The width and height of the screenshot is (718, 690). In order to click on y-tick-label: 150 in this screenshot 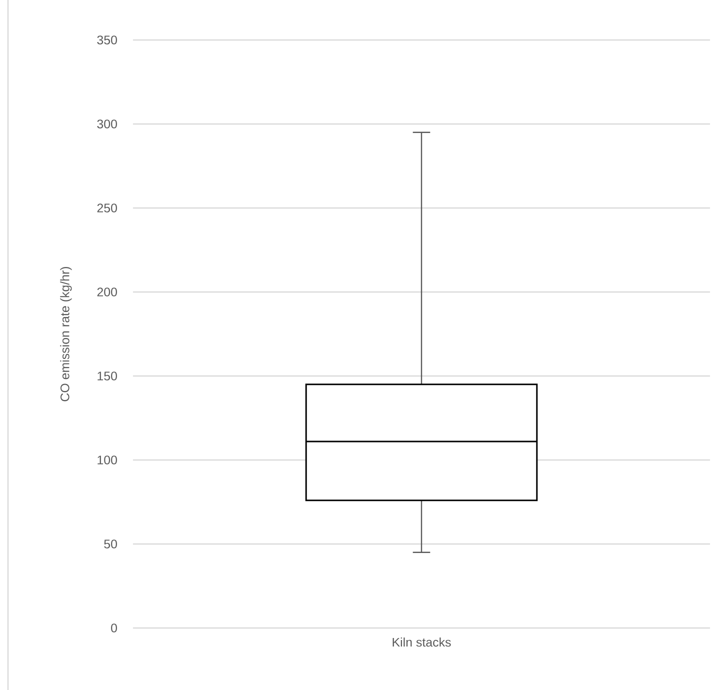, I will do `click(107, 376)`.